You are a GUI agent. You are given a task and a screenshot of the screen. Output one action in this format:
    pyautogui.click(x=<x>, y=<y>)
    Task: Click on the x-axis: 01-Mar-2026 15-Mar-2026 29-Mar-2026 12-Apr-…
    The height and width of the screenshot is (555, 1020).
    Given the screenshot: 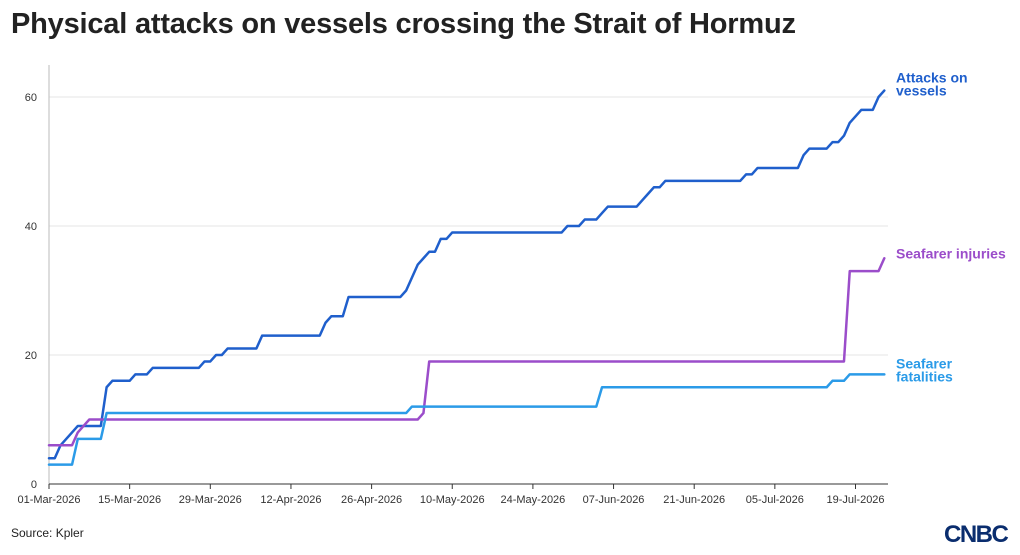 What is the action you would take?
    pyautogui.click(x=453, y=494)
    